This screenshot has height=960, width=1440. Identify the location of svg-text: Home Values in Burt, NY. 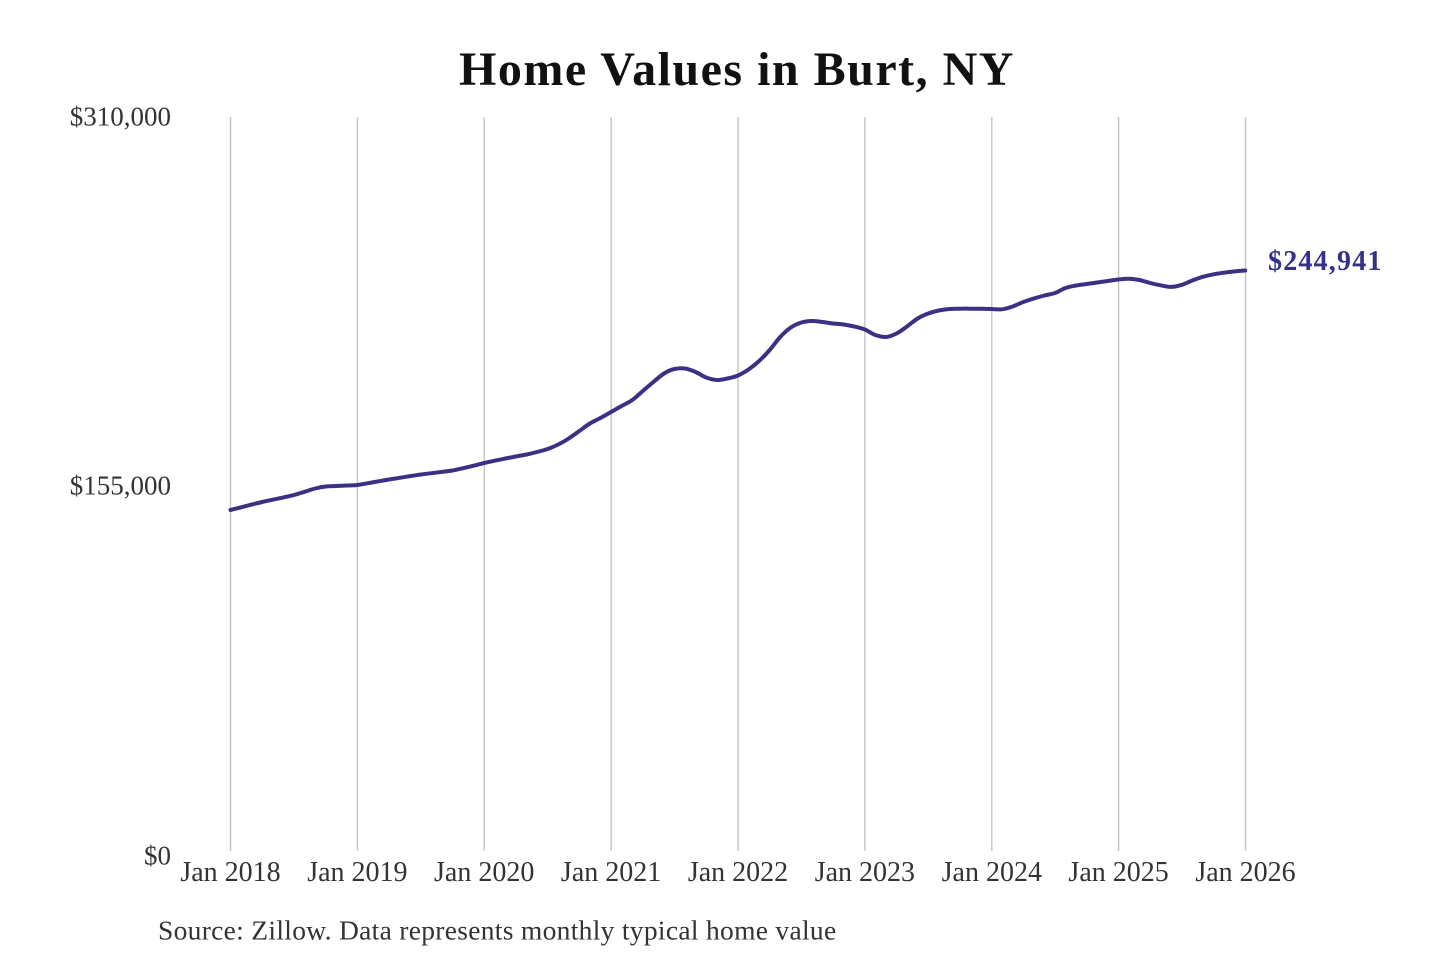
(737, 69).